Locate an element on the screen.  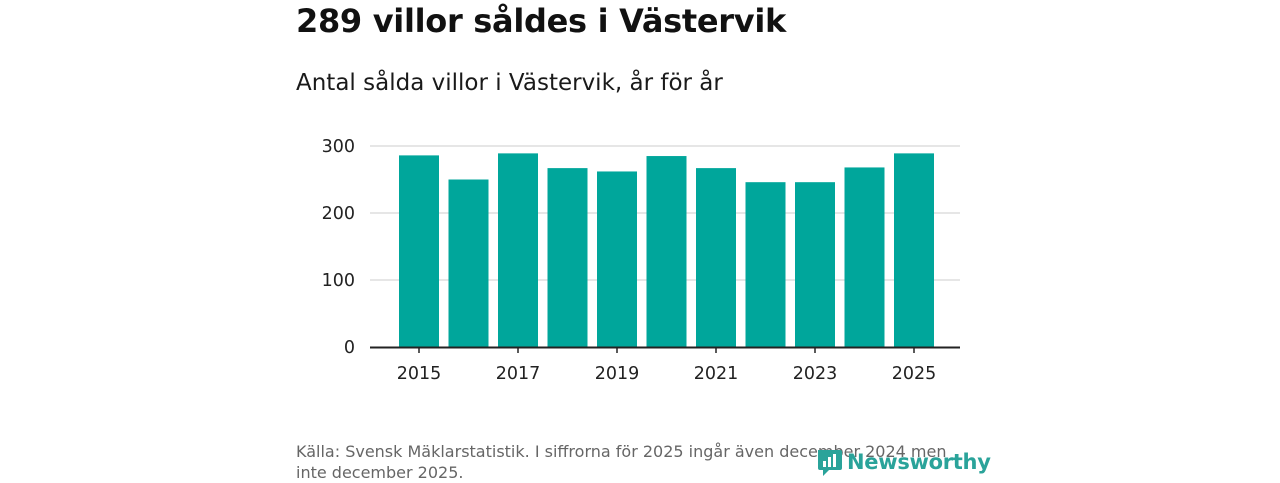
x-tick-label: 2023 is located at coordinates (815, 374).